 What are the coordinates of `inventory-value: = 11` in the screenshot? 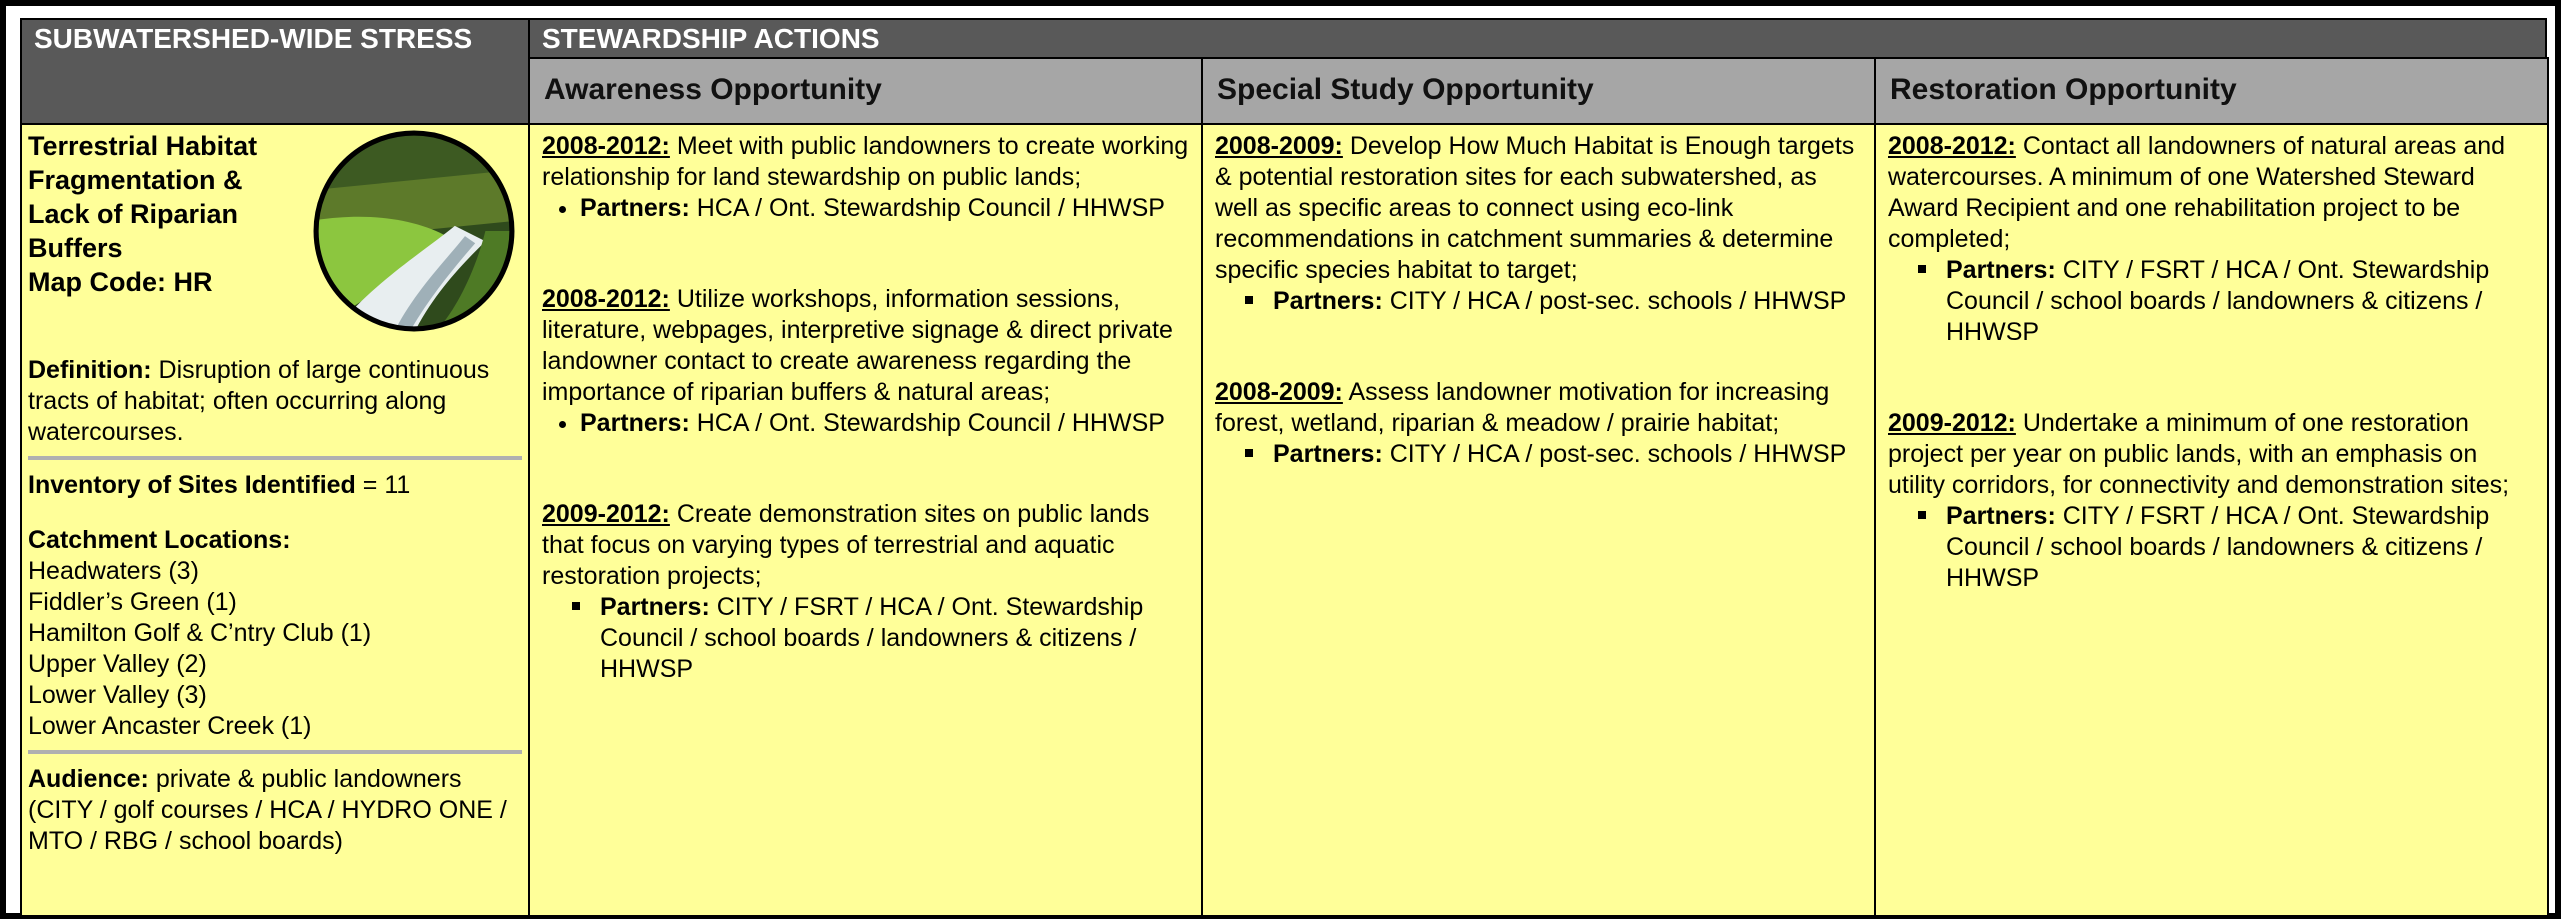 It's located at (386, 485).